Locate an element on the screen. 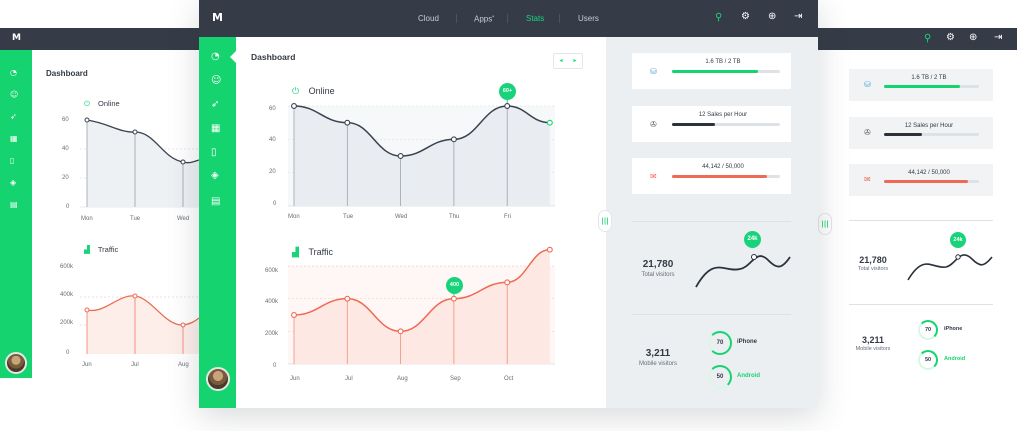 This screenshot has height=431, width=1017. collapse-handle: ||| is located at coordinates (605, 221).